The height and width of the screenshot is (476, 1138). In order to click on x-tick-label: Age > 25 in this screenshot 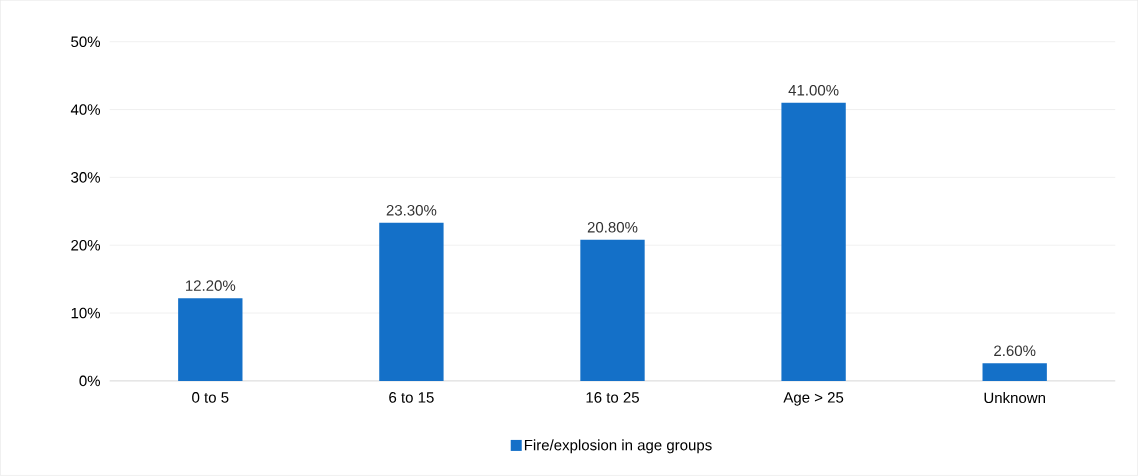, I will do `click(813, 399)`.